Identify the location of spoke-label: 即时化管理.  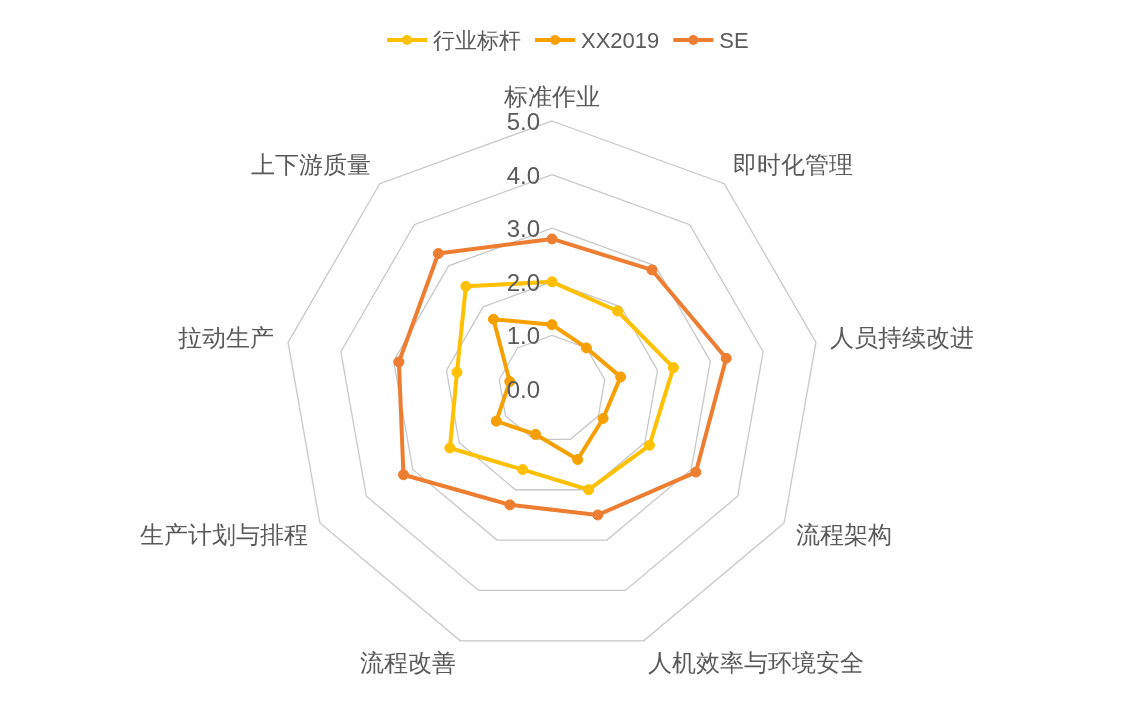
(793, 165).